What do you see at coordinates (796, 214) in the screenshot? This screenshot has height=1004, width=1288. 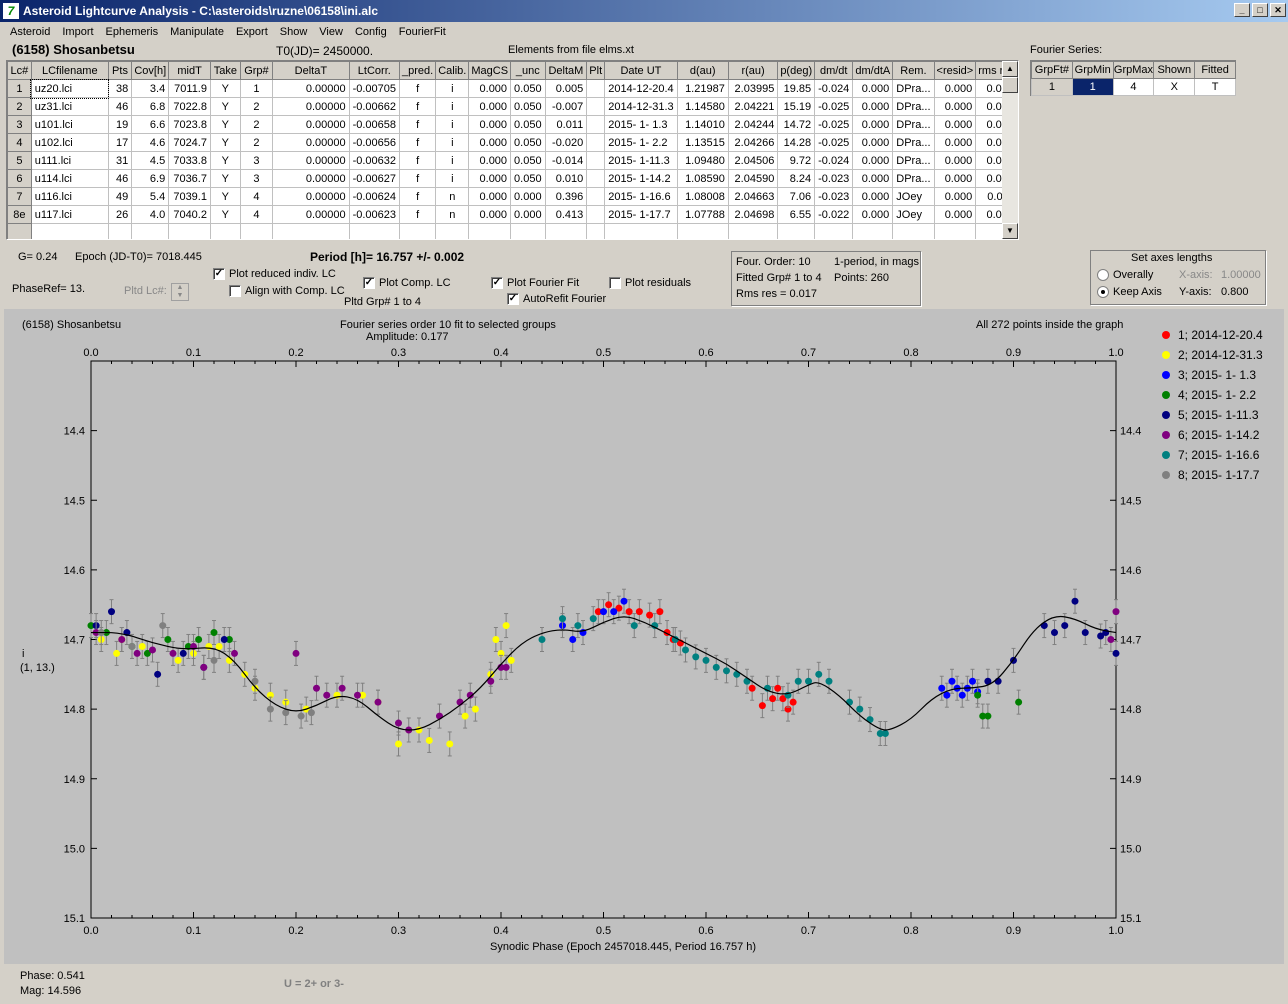 I see `table-cell: 6.55` at bounding box center [796, 214].